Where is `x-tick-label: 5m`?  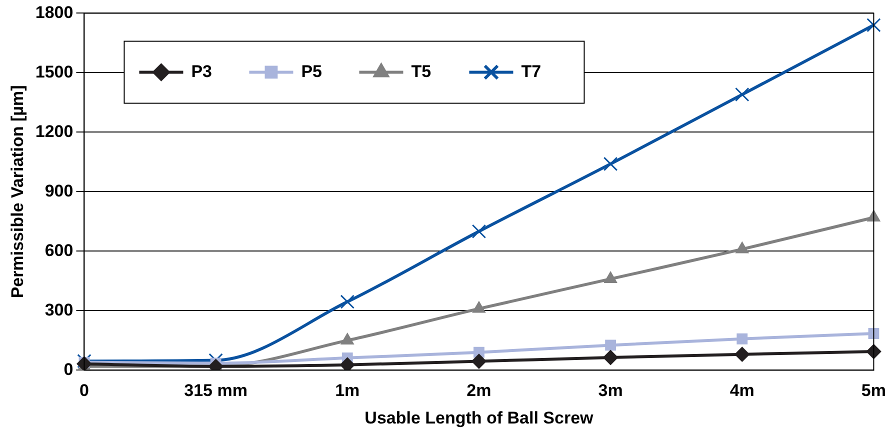 x-tick-label: 5m is located at coordinates (873, 390).